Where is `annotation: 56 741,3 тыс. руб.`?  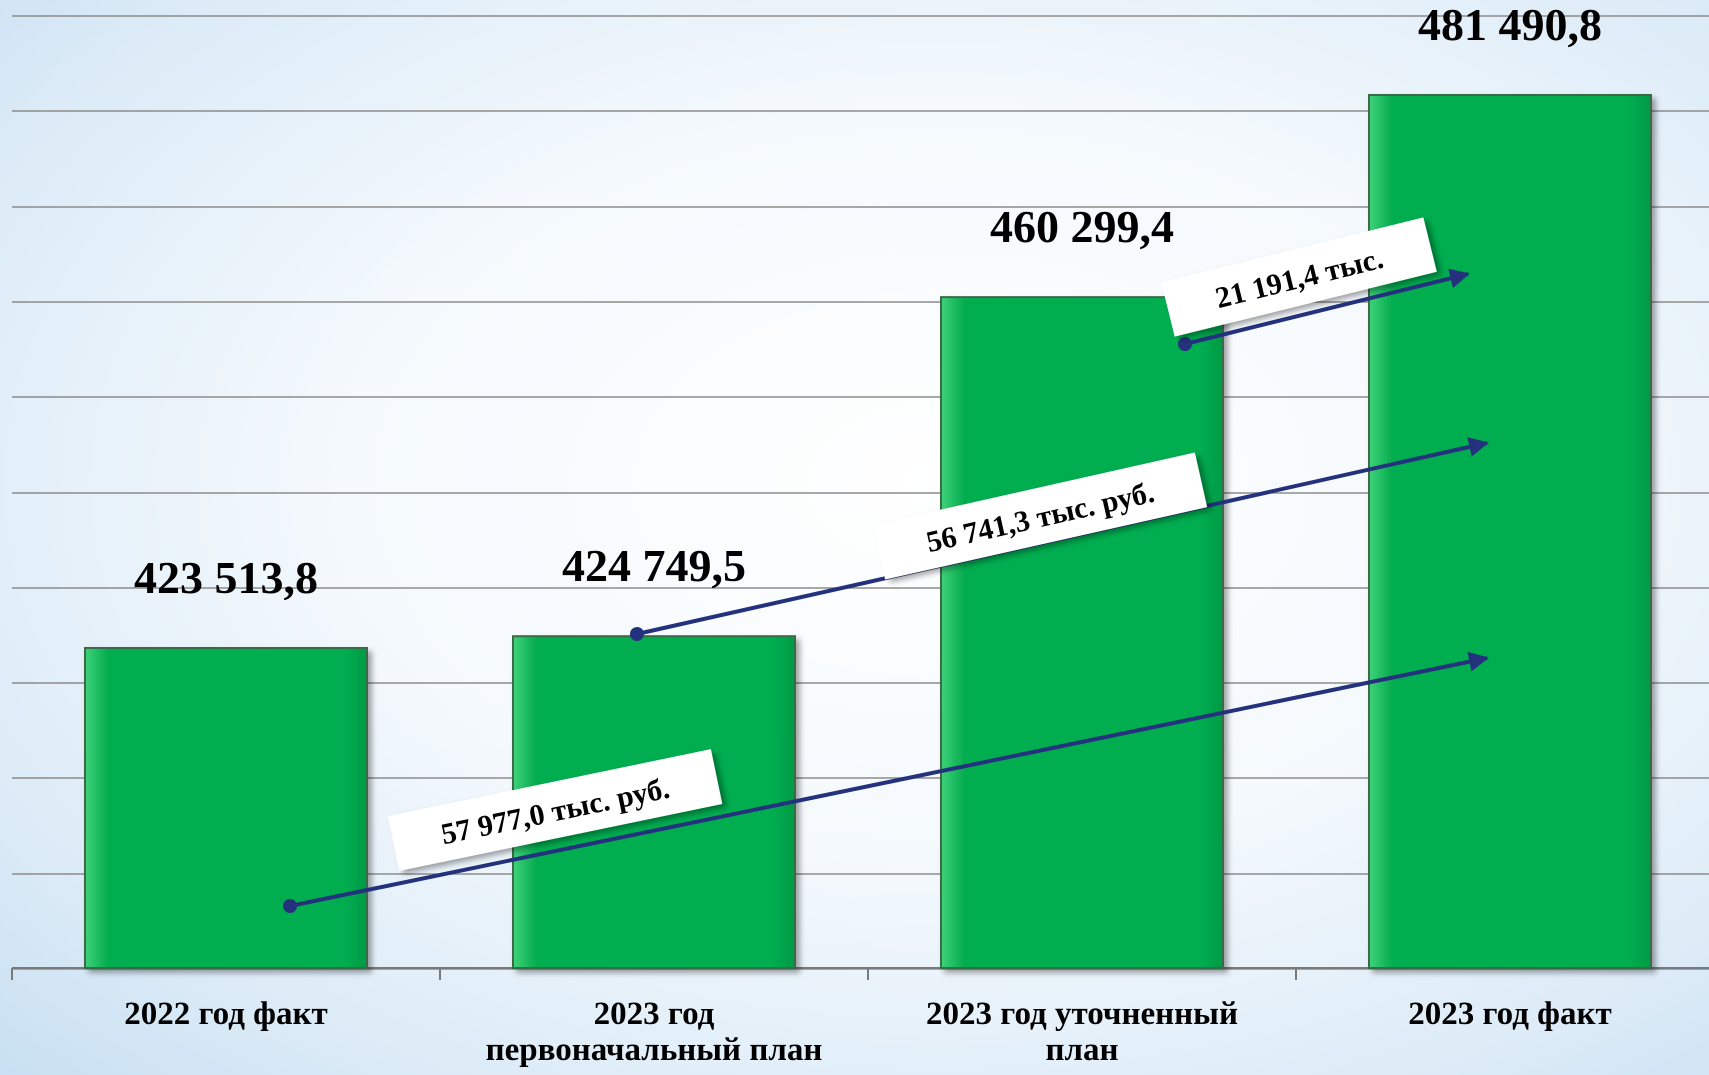
annotation: 56 741,3 тыс. руб. is located at coordinates (1059, 539).